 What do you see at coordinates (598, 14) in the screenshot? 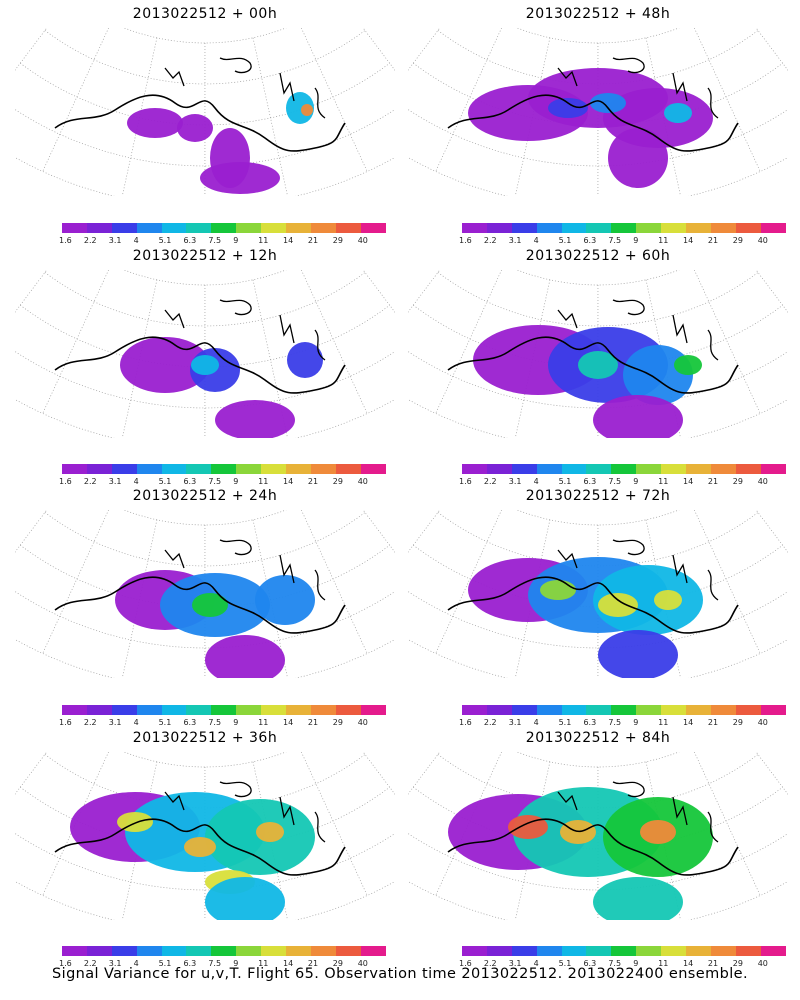
I see `panel-title: 2013022512 + 48h` at bounding box center [598, 14].